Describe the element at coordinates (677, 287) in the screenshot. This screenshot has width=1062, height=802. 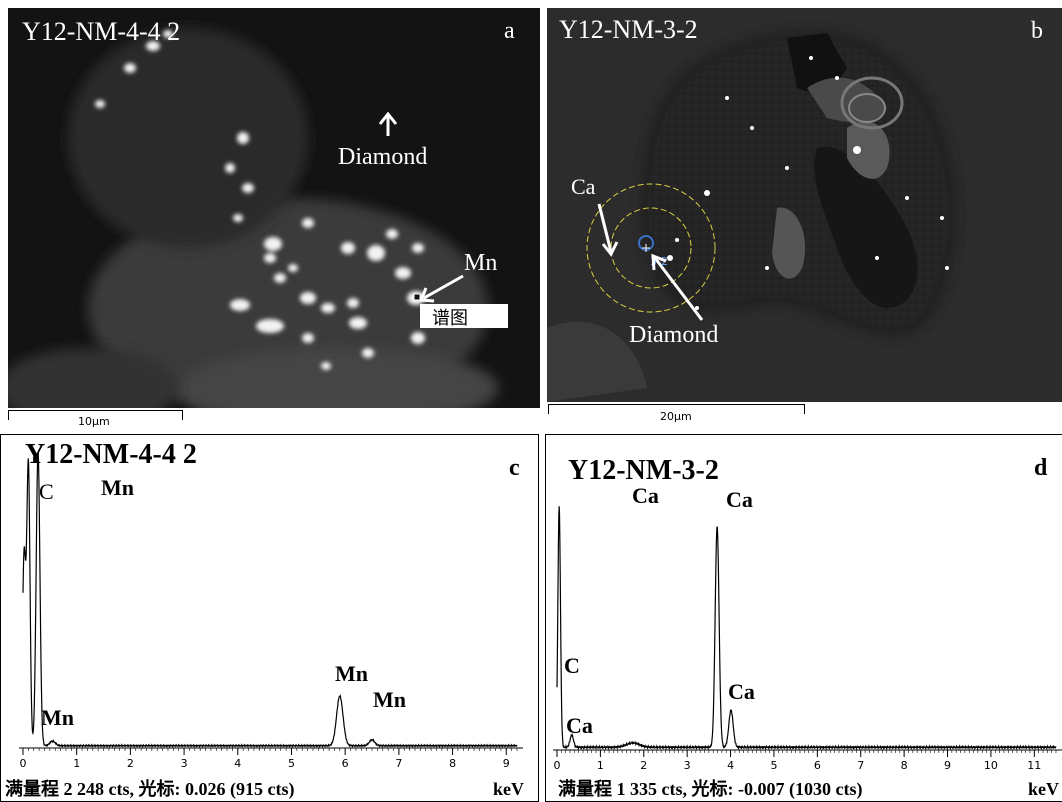
I see `diamond-arrow-b` at that location.